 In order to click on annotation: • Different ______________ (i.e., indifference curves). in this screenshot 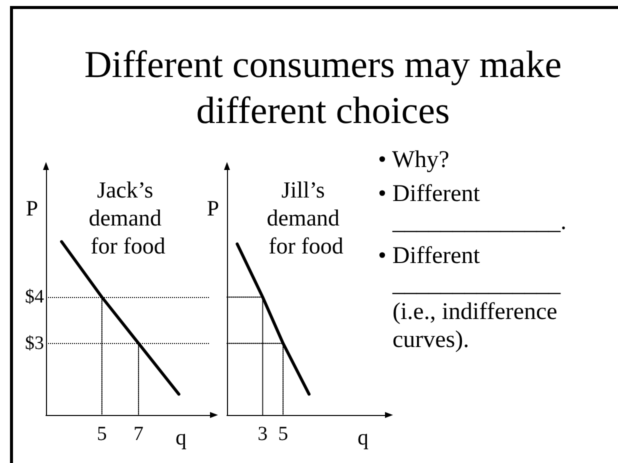, I will do `click(470, 298)`.